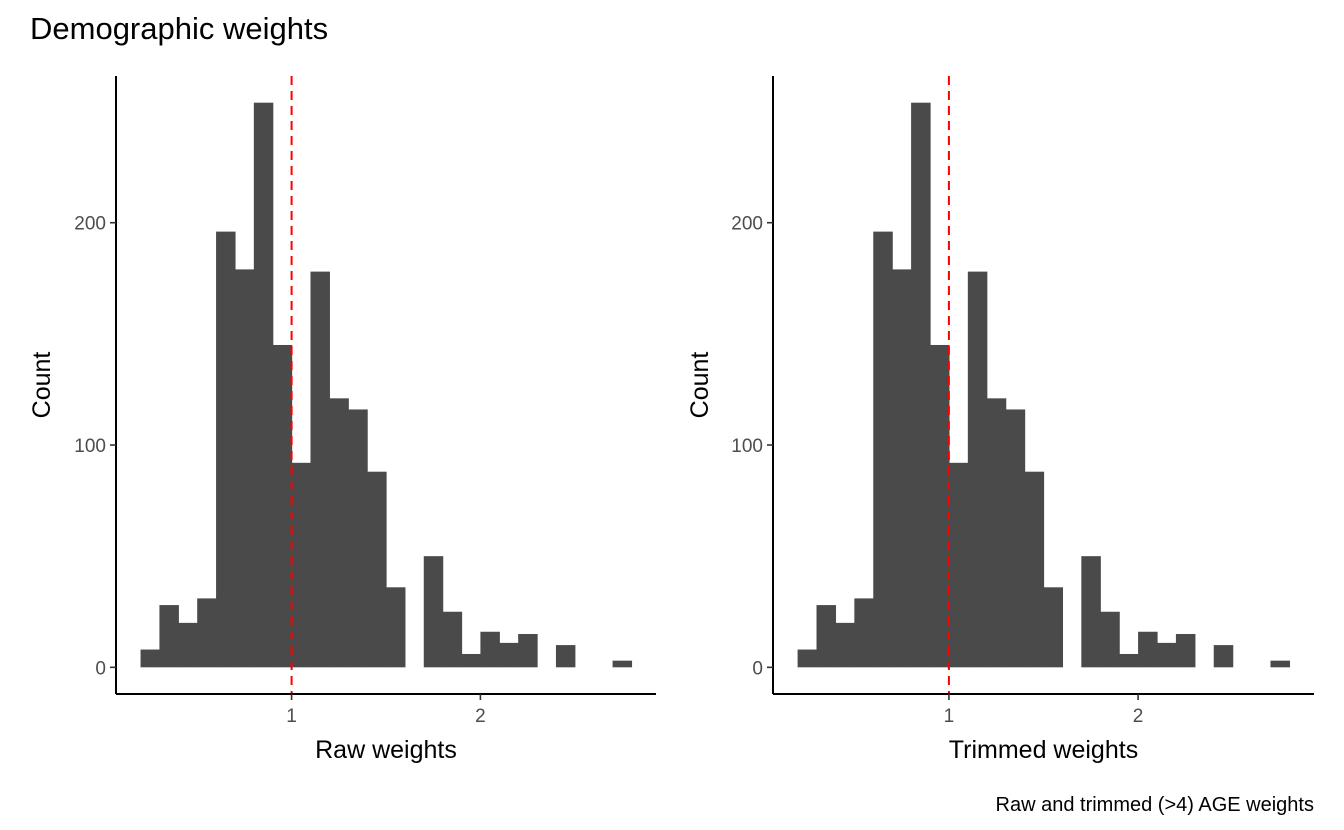 This screenshot has height=830, width=1344. I want to click on x-axis-title: Raw weights, so click(386, 750).